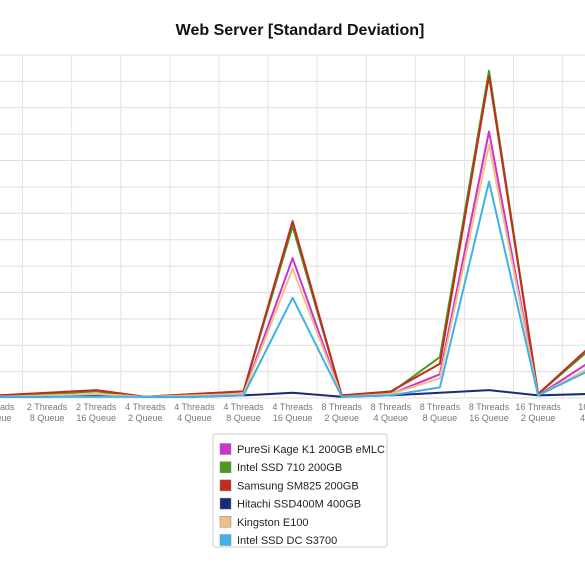 The width and height of the screenshot is (585, 570). Describe the element at coordinates (7, 407) in the screenshot. I see `x-tick-label-threads: Threads` at that location.